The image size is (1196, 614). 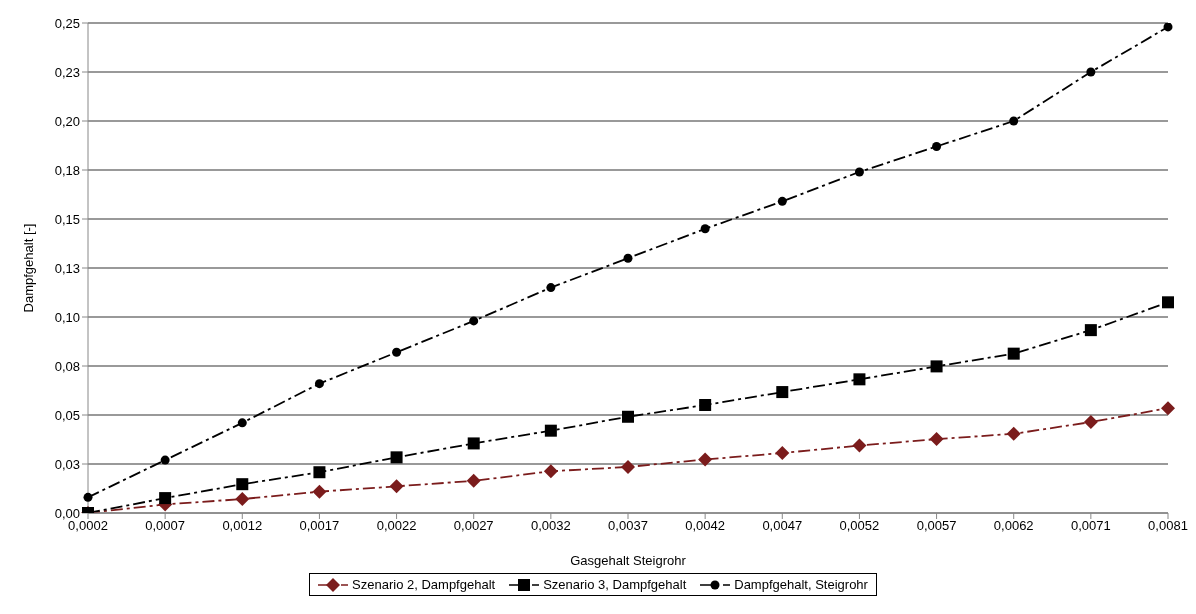 What do you see at coordinates (1013, 526) in the screenshot?
I see `x-tick-label: 0,0062` at bounding box center [1013, 526].